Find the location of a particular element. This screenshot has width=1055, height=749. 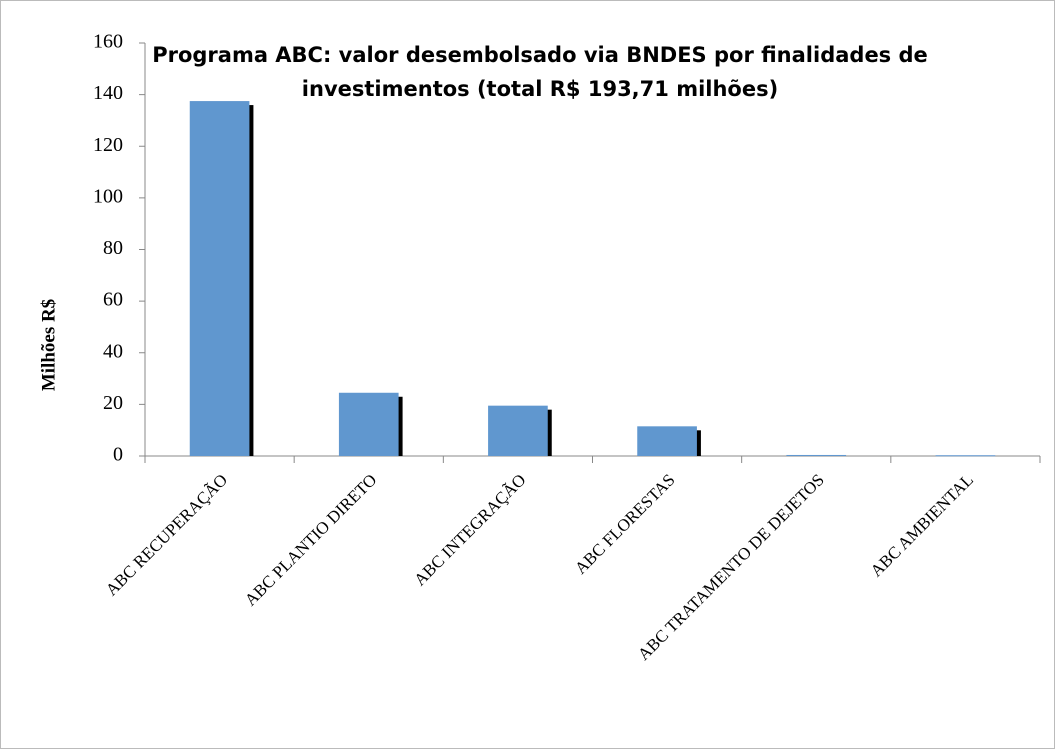

y-tick-label: 120 is located at coordinates (108, 145).